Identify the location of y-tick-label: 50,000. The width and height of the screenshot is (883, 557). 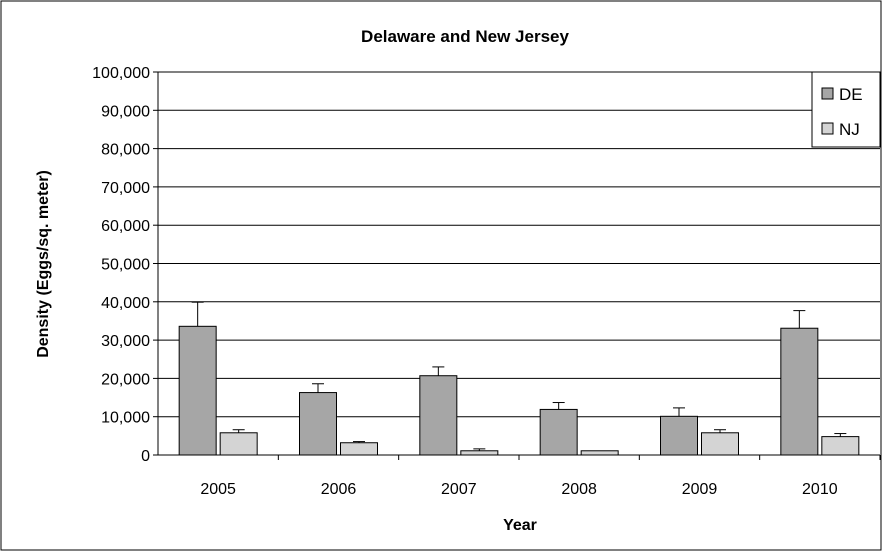
(125, 265).